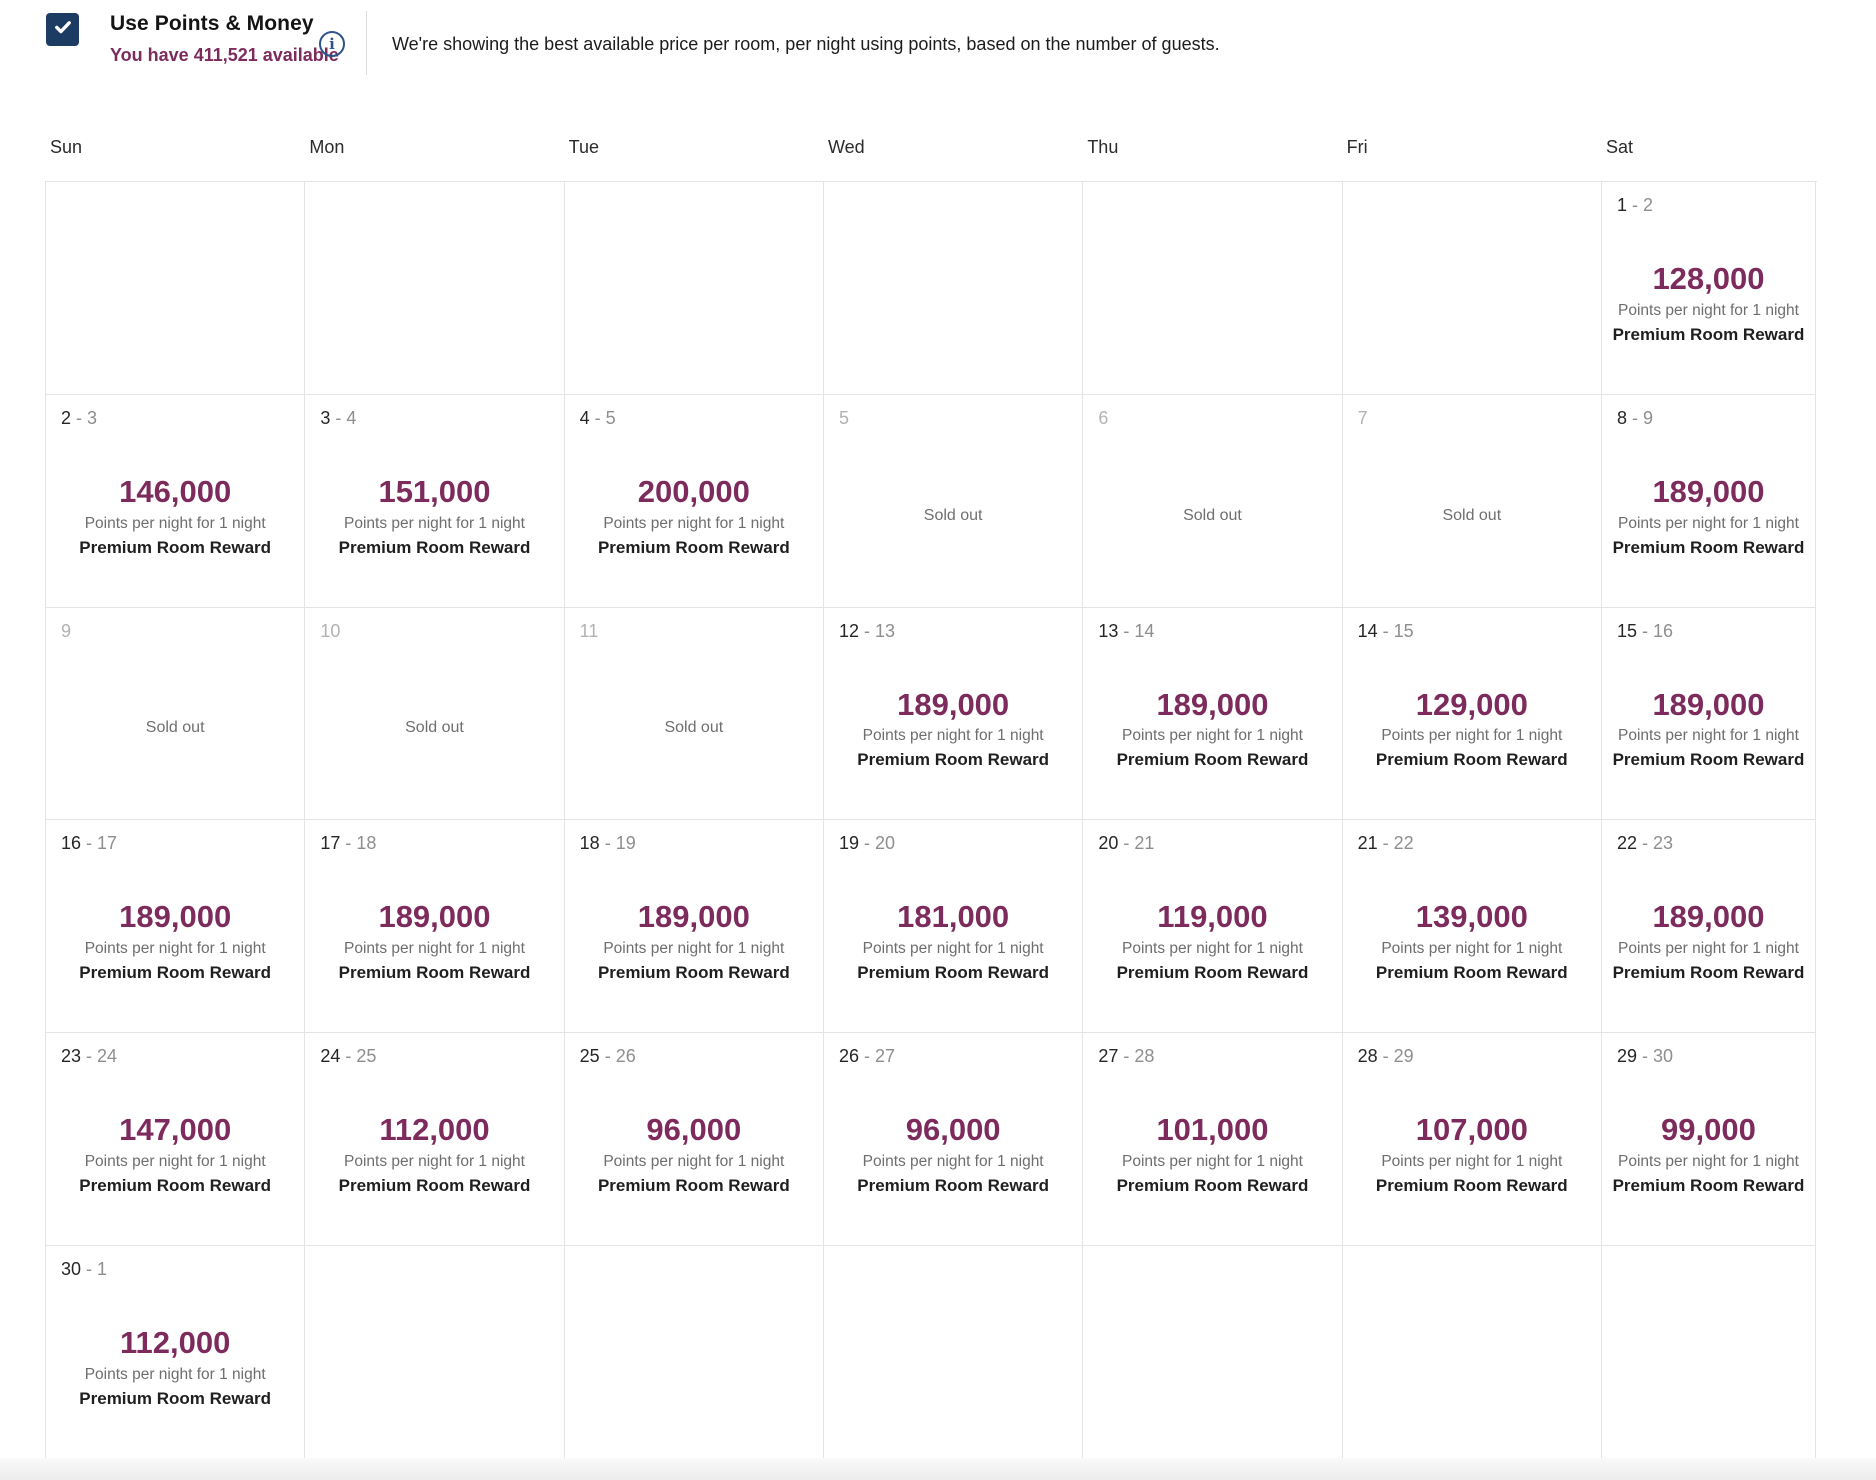  I want to click on weekday-sun: Sun, so click(66, 147).